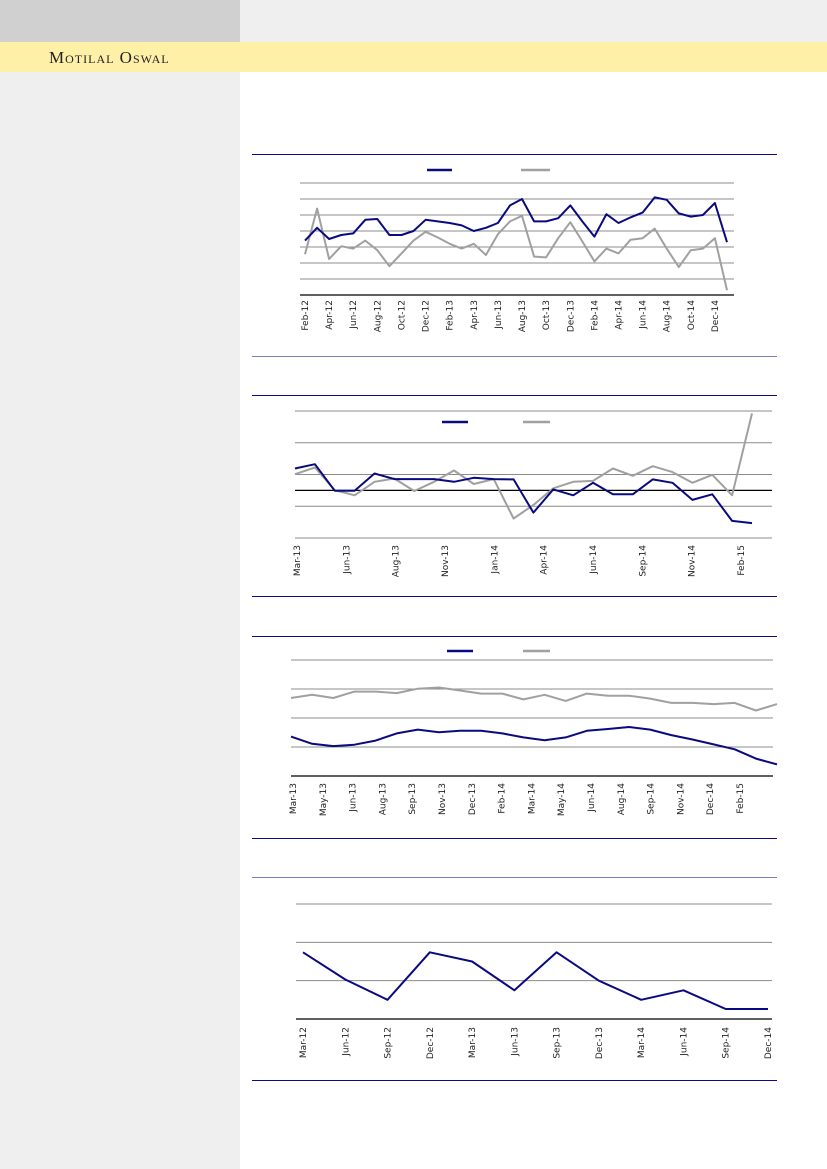 The image size is (827, 1169). I want to click on chart-1-x-tick-label: Apr-14, so click(620, 315).